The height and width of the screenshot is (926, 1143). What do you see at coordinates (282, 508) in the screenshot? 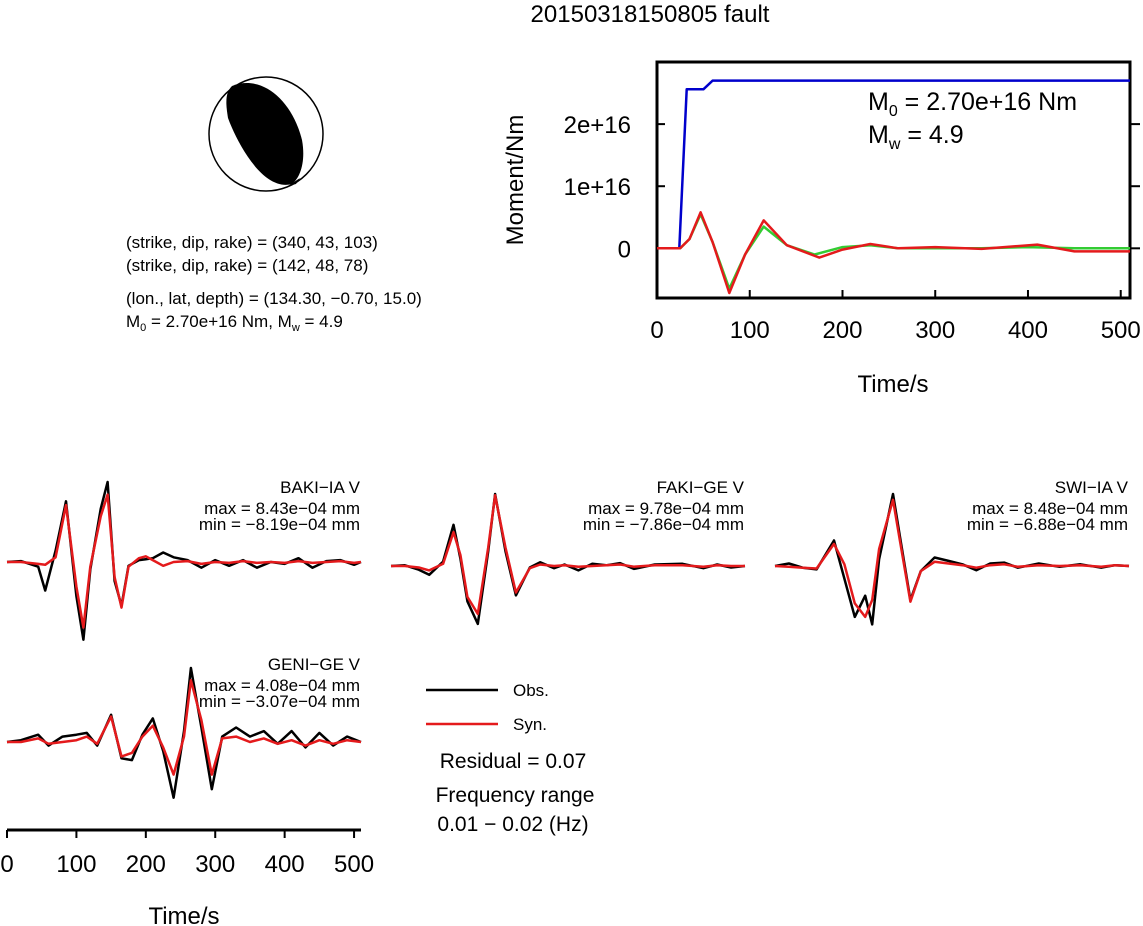
I see `station-max-label: max = 8.43e−04 mm` at bounding box center [282, 508].